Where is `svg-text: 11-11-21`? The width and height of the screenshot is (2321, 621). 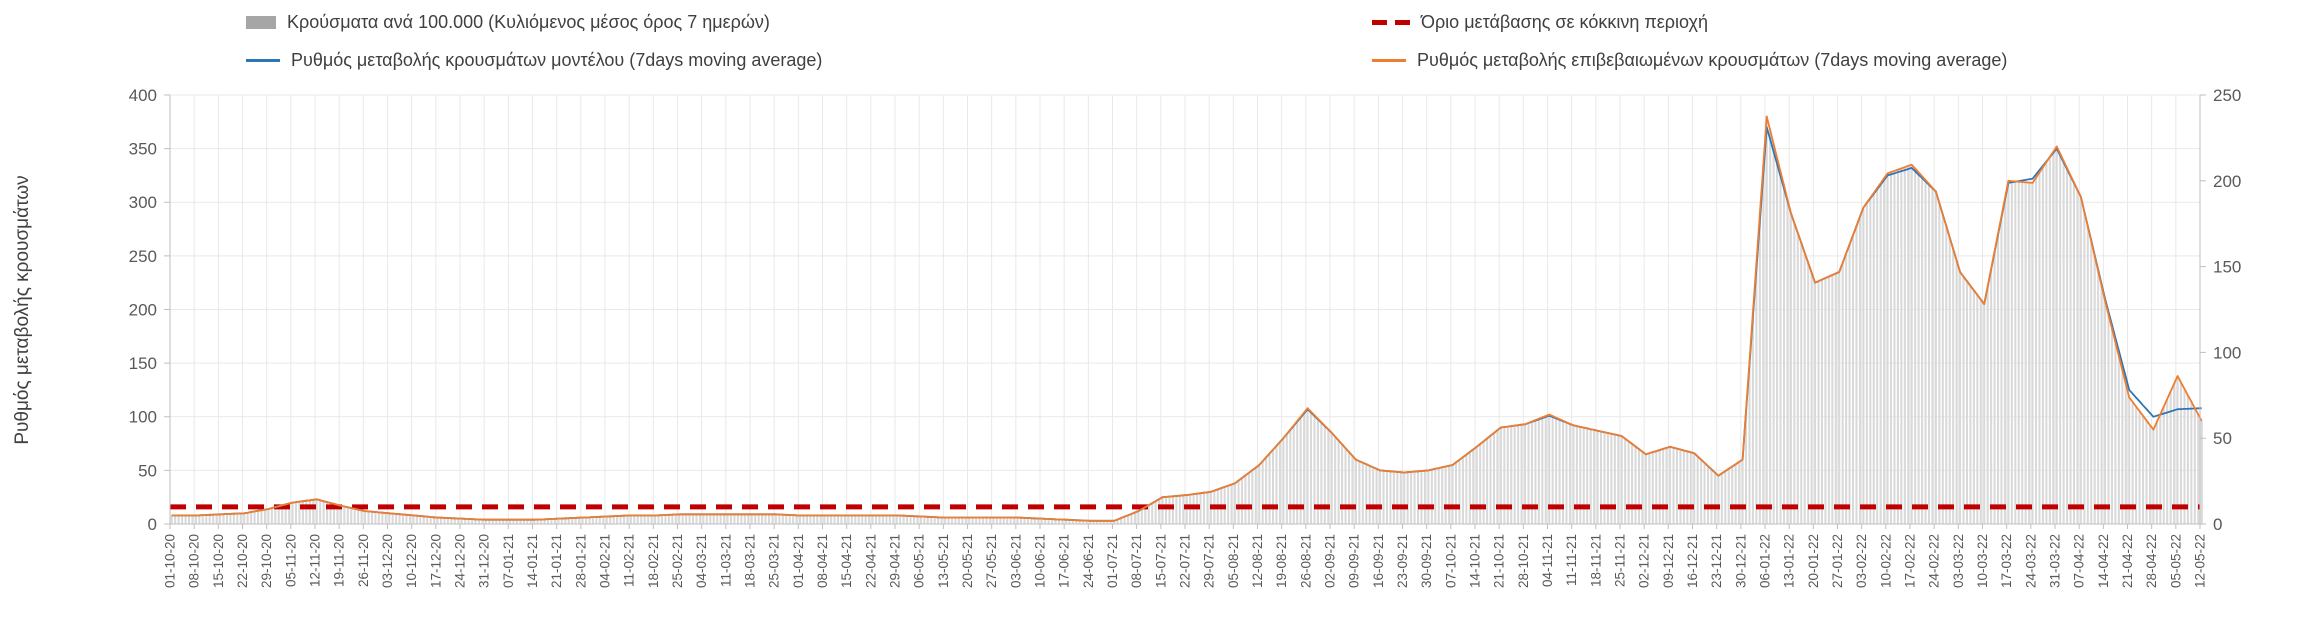 svg-text: 11-11-21 is located at coordinates (1571, 560).